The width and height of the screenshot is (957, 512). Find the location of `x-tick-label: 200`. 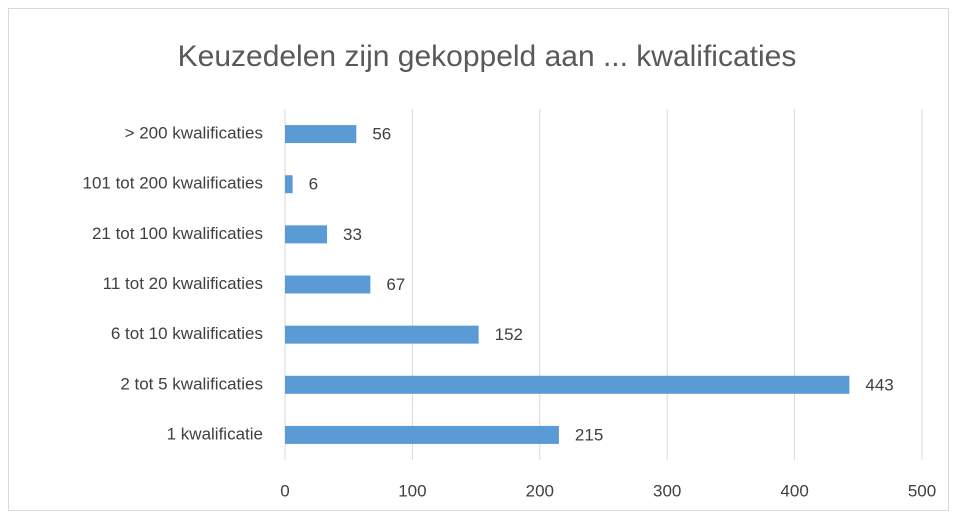

x-tick-label: 200 is located at coordinates (540, 490).